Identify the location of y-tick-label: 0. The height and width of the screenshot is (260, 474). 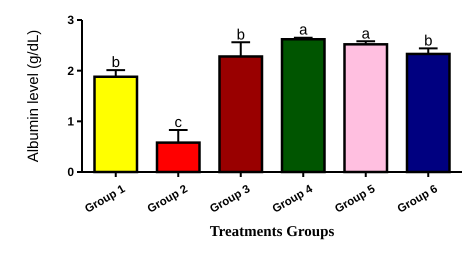
(70, 172).